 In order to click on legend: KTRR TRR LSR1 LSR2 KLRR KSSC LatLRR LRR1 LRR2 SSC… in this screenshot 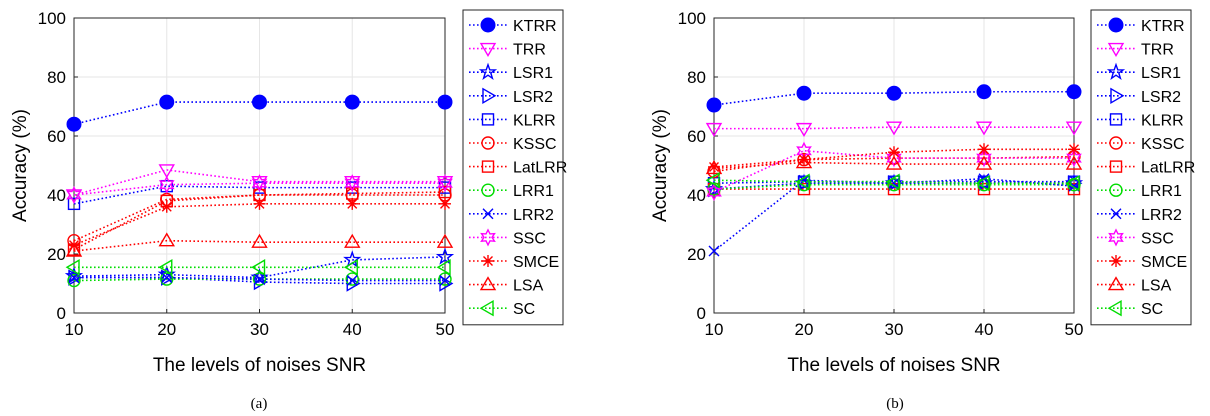, I will do `click(514, 167)`.